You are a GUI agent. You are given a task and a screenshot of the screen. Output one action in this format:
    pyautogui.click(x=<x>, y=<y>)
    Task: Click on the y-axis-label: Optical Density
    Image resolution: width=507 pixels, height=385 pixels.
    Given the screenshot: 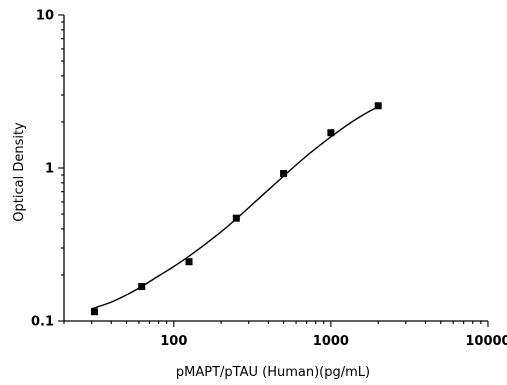 What is the action you would take?
    pyautogui.click(x=19, y=172)
    